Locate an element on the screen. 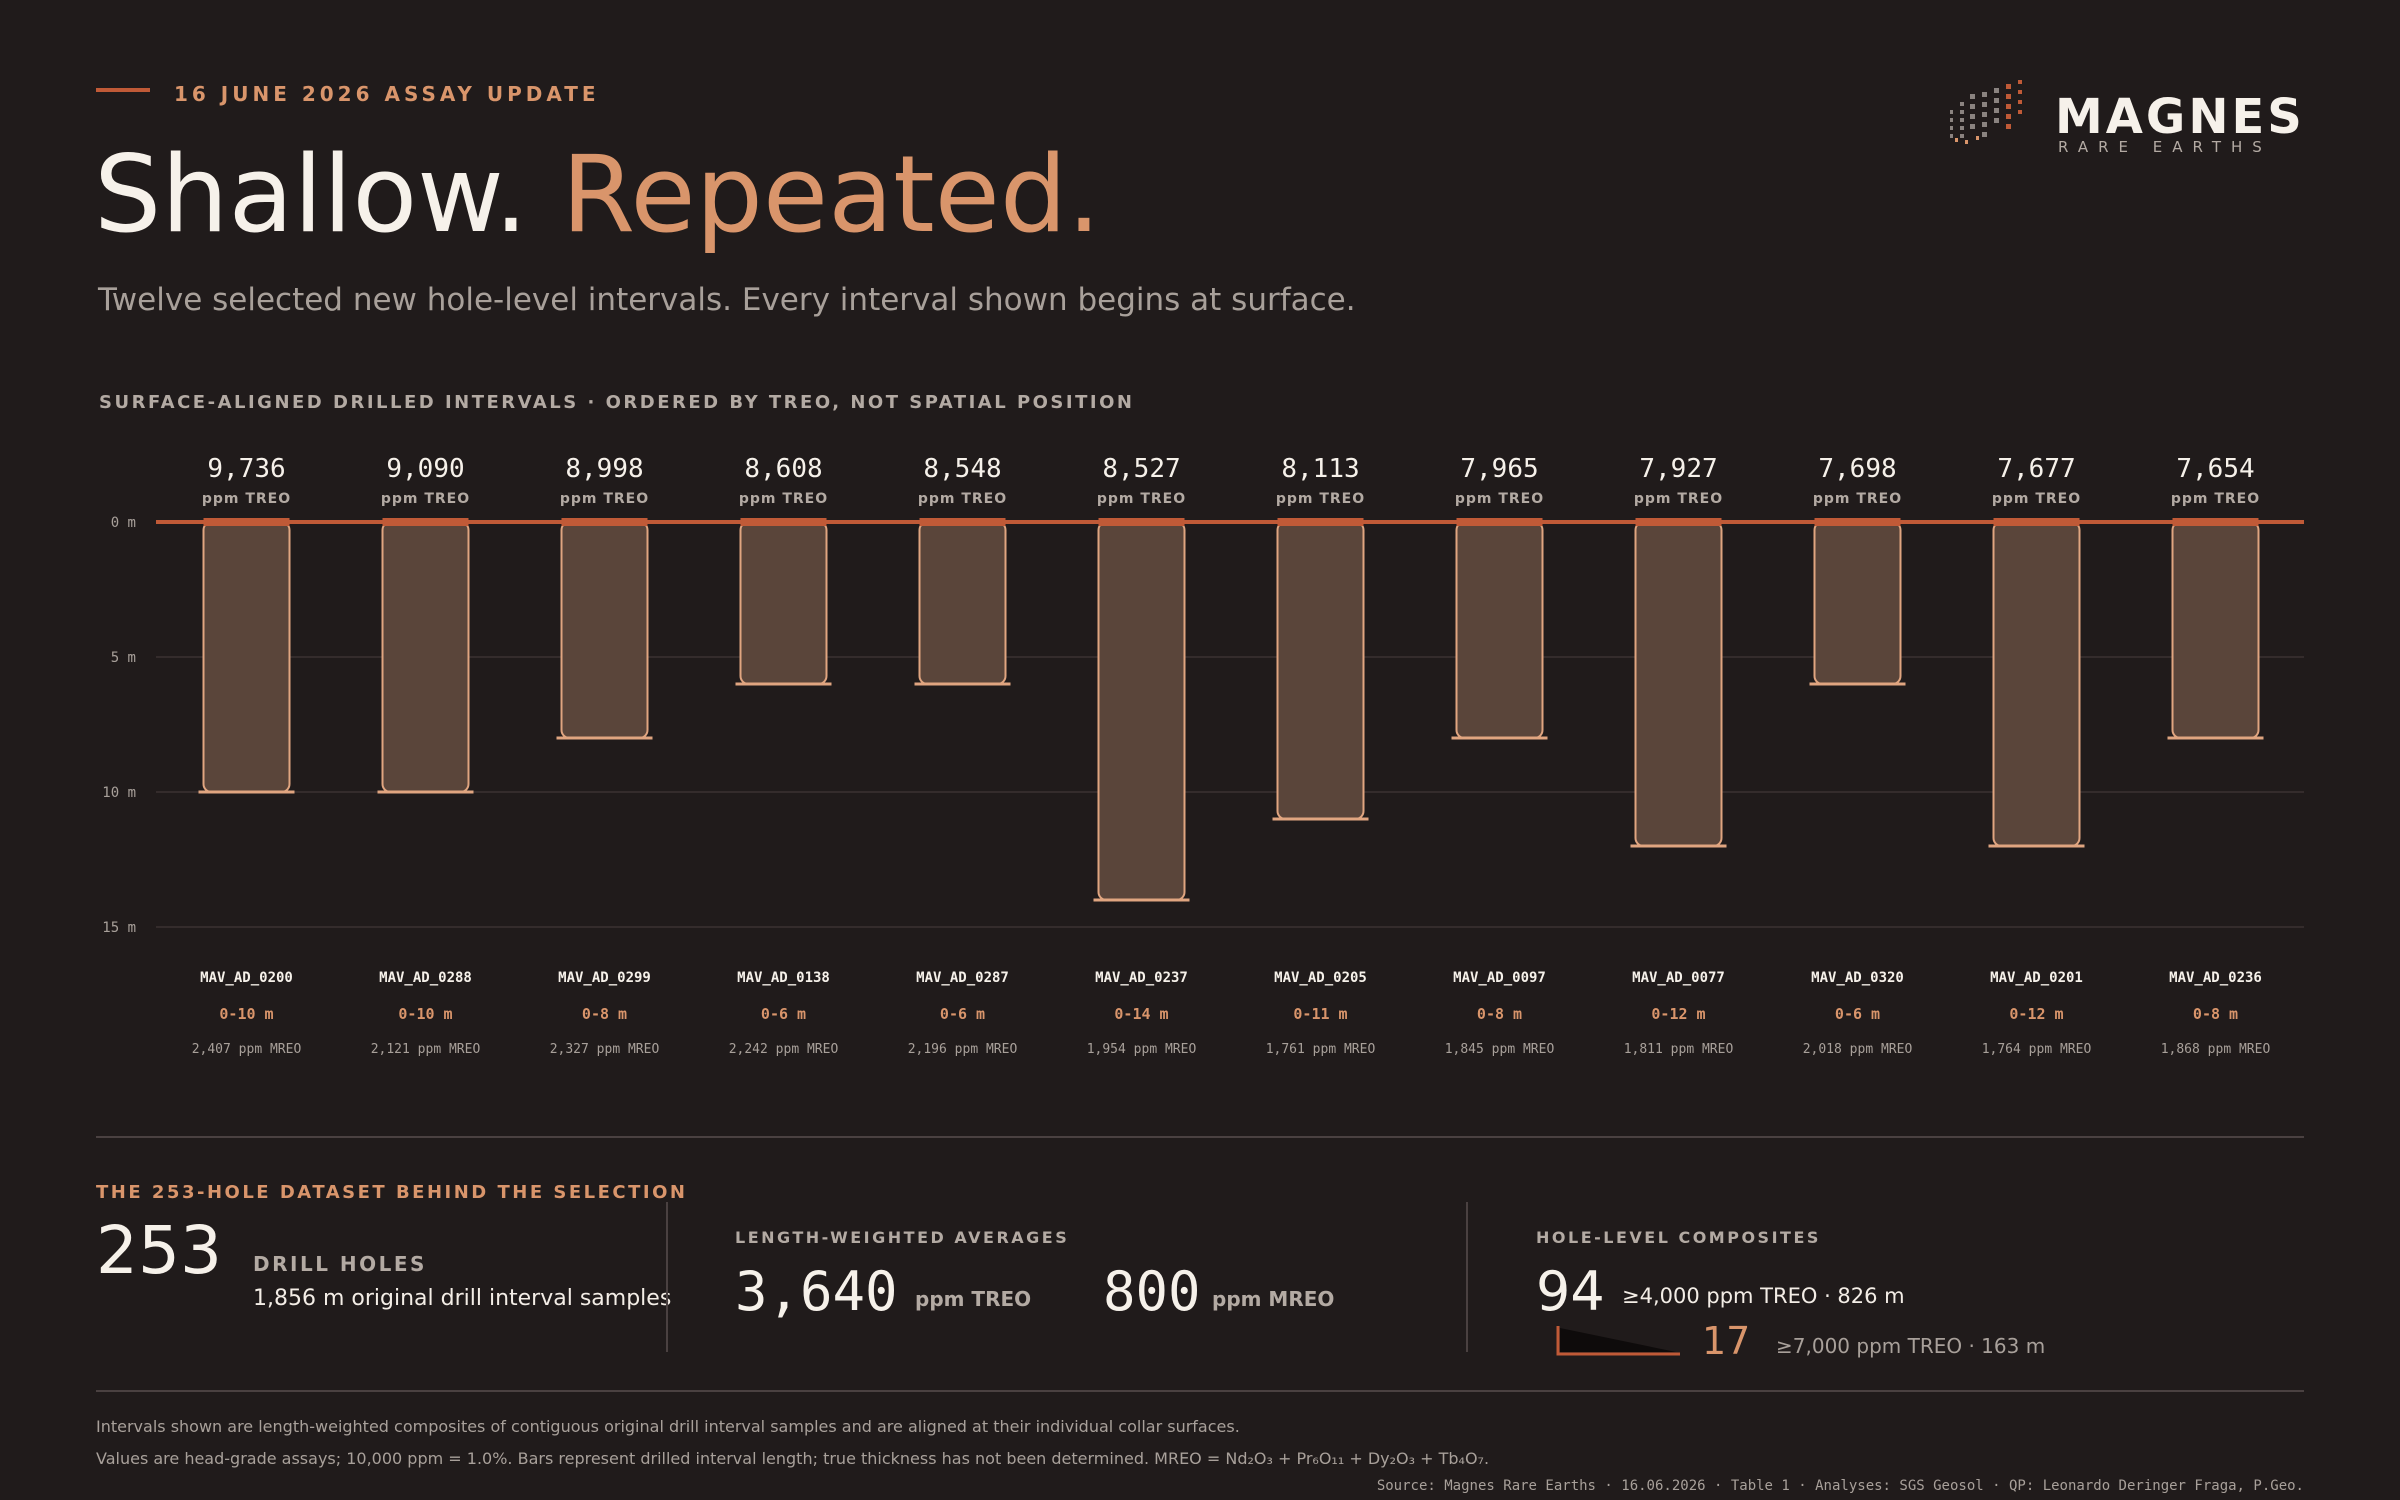 This screenshot has height=1500, width=2400. treo-value: 7,654 is located at coordinates (2215, 469).